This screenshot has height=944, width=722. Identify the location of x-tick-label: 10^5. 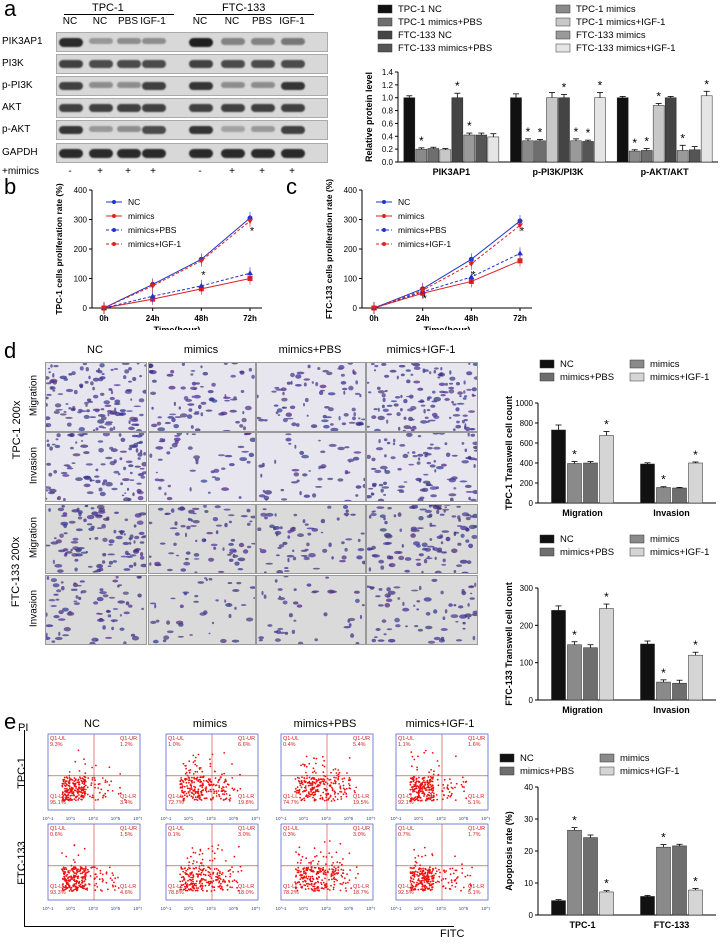
(116, 818).